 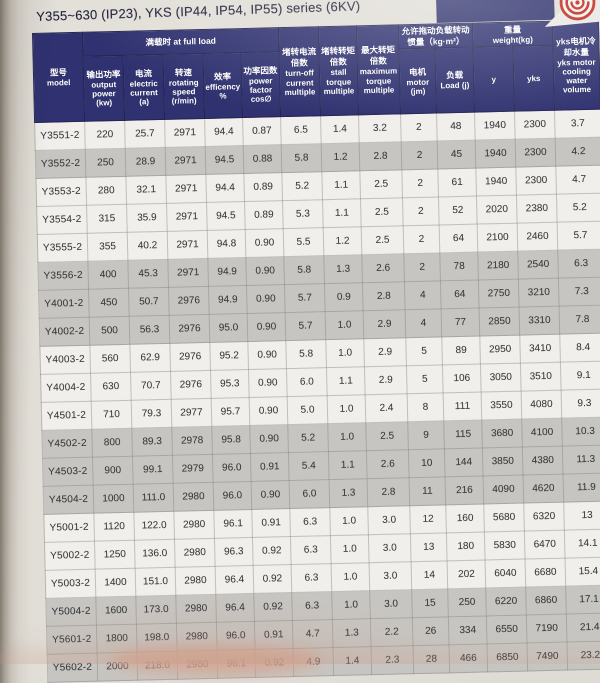 I want to click on table-cell: 26, so click(x=431, y=631).